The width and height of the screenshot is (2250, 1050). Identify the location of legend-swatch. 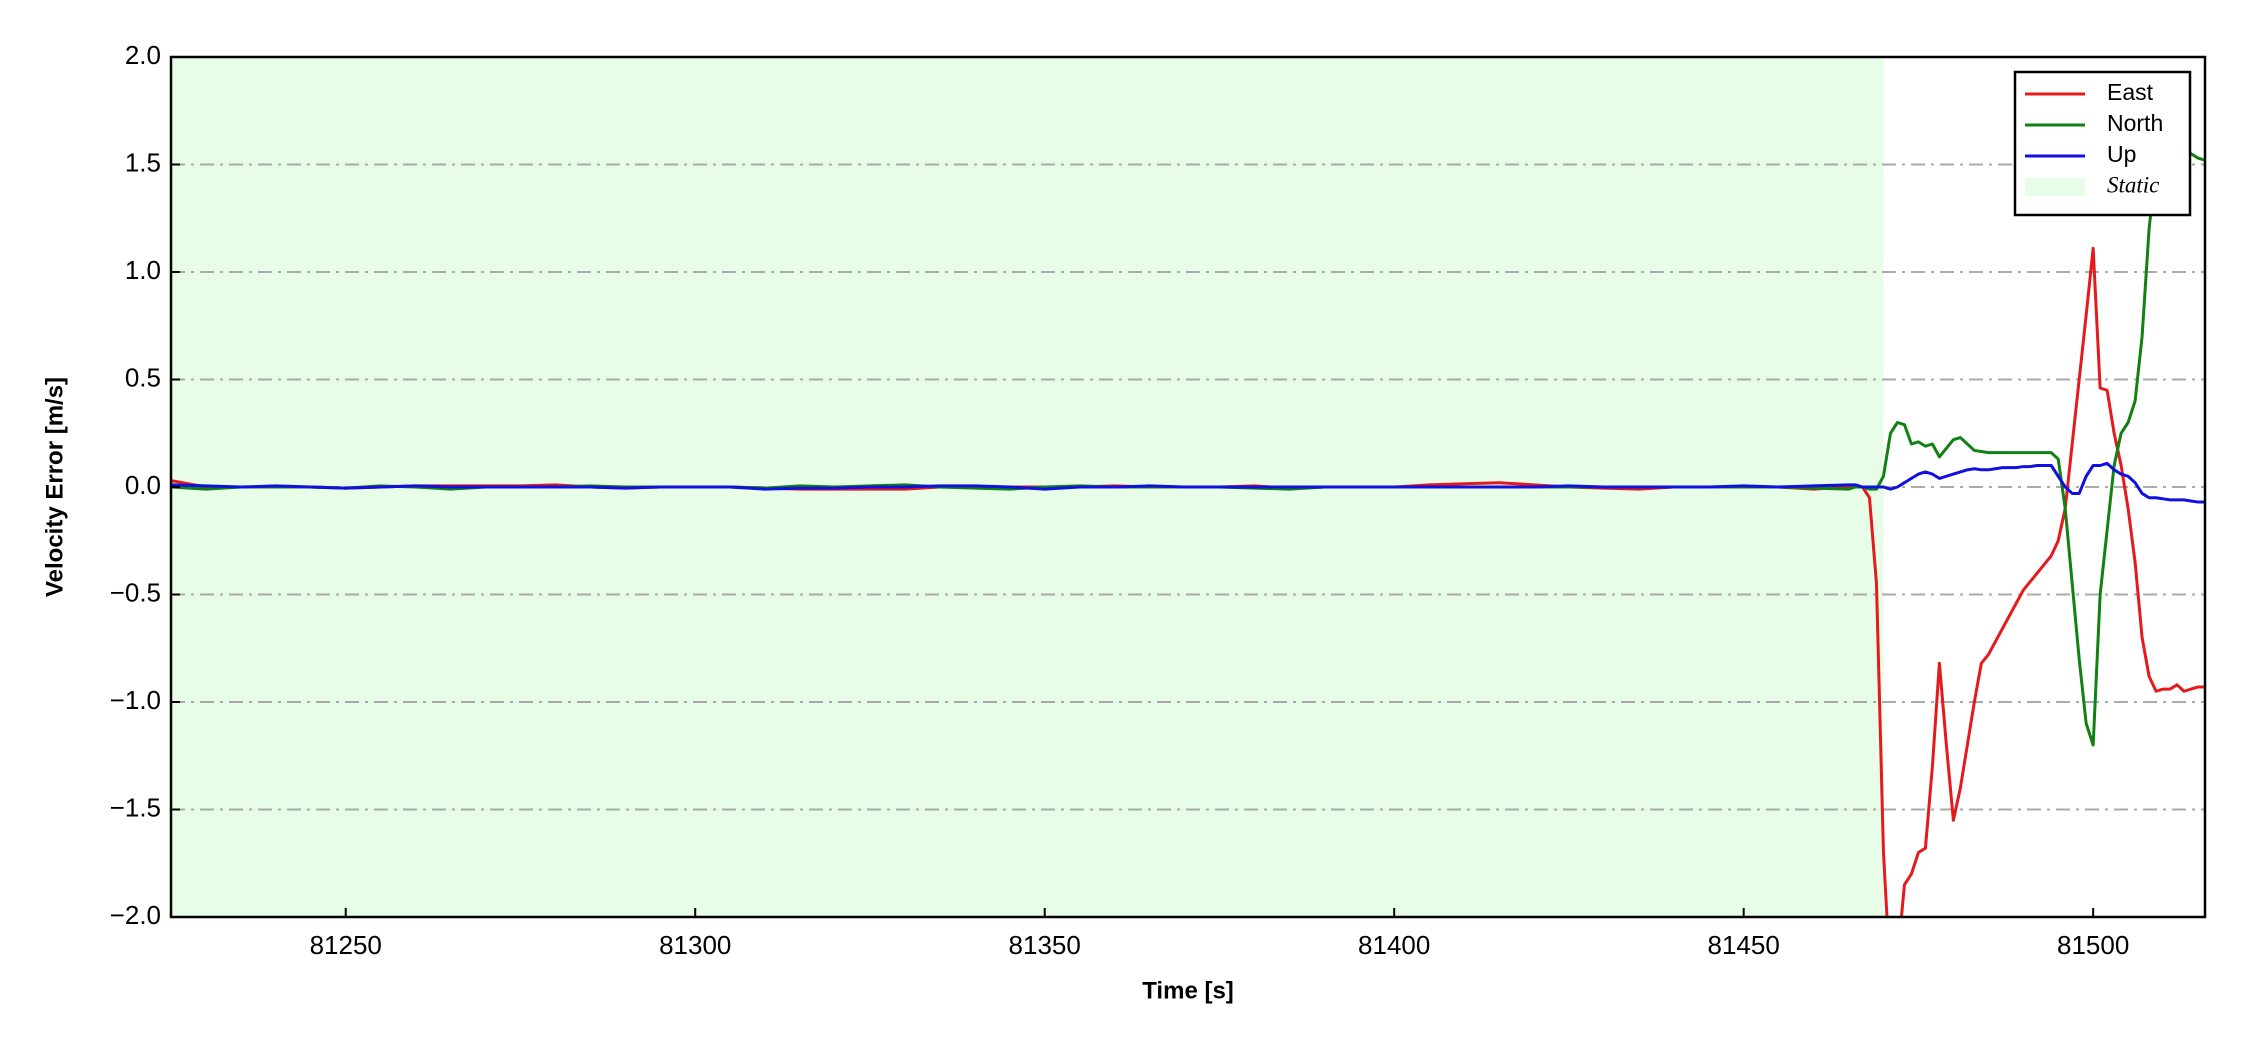
(2055, 187).